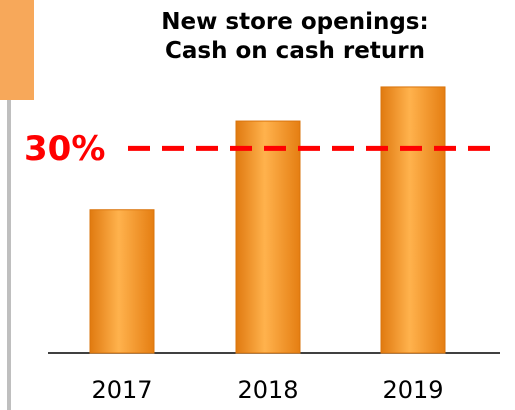  Describe the element at coordinates (17, 50) in the screenshot. I see `decor-strip` at that location.